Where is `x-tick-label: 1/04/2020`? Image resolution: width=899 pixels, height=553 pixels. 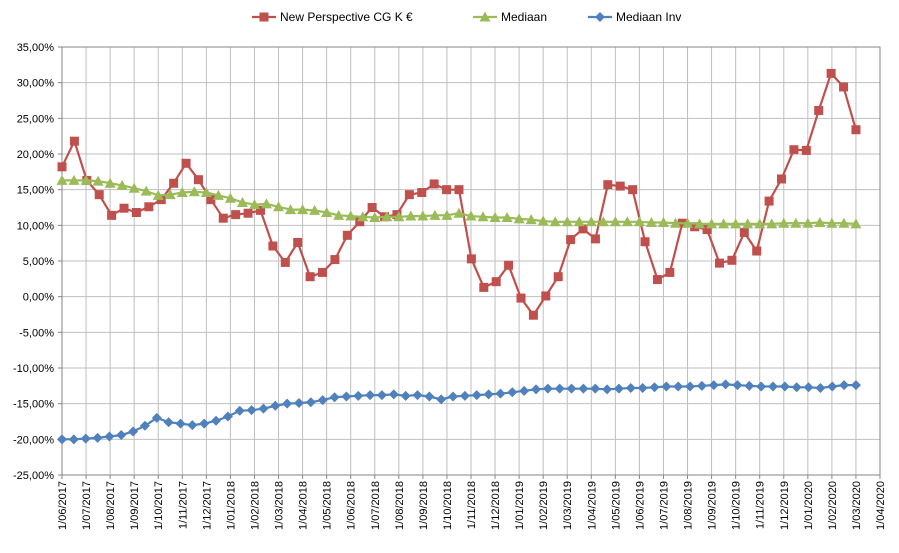 x-tick-label: 1/04/2020 is located at coordinates (881, 505).